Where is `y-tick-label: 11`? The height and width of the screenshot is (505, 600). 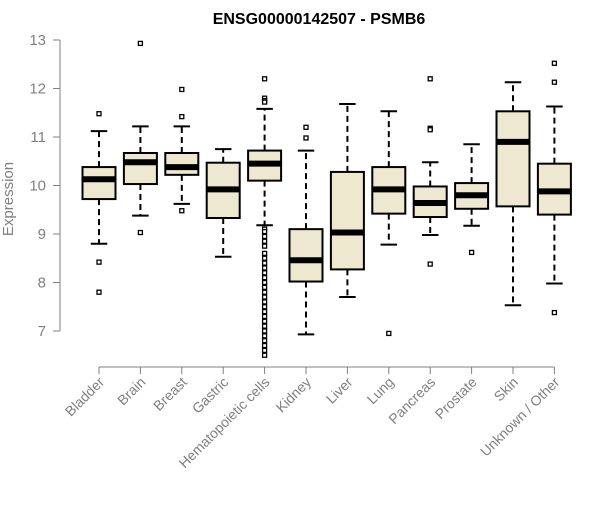 y-tick-label: 11 is located at coordinates (38, 137).